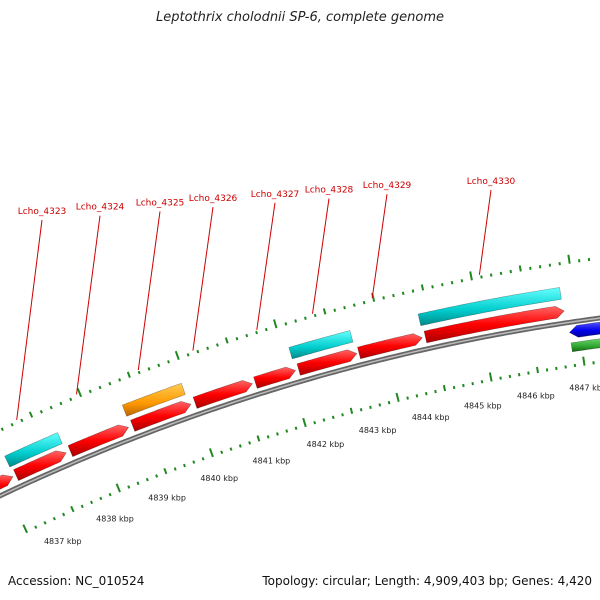 The width and height of the screenshot is (600, 600). I want to click on kbp-label: 4838 kbp, so click(115, 518).